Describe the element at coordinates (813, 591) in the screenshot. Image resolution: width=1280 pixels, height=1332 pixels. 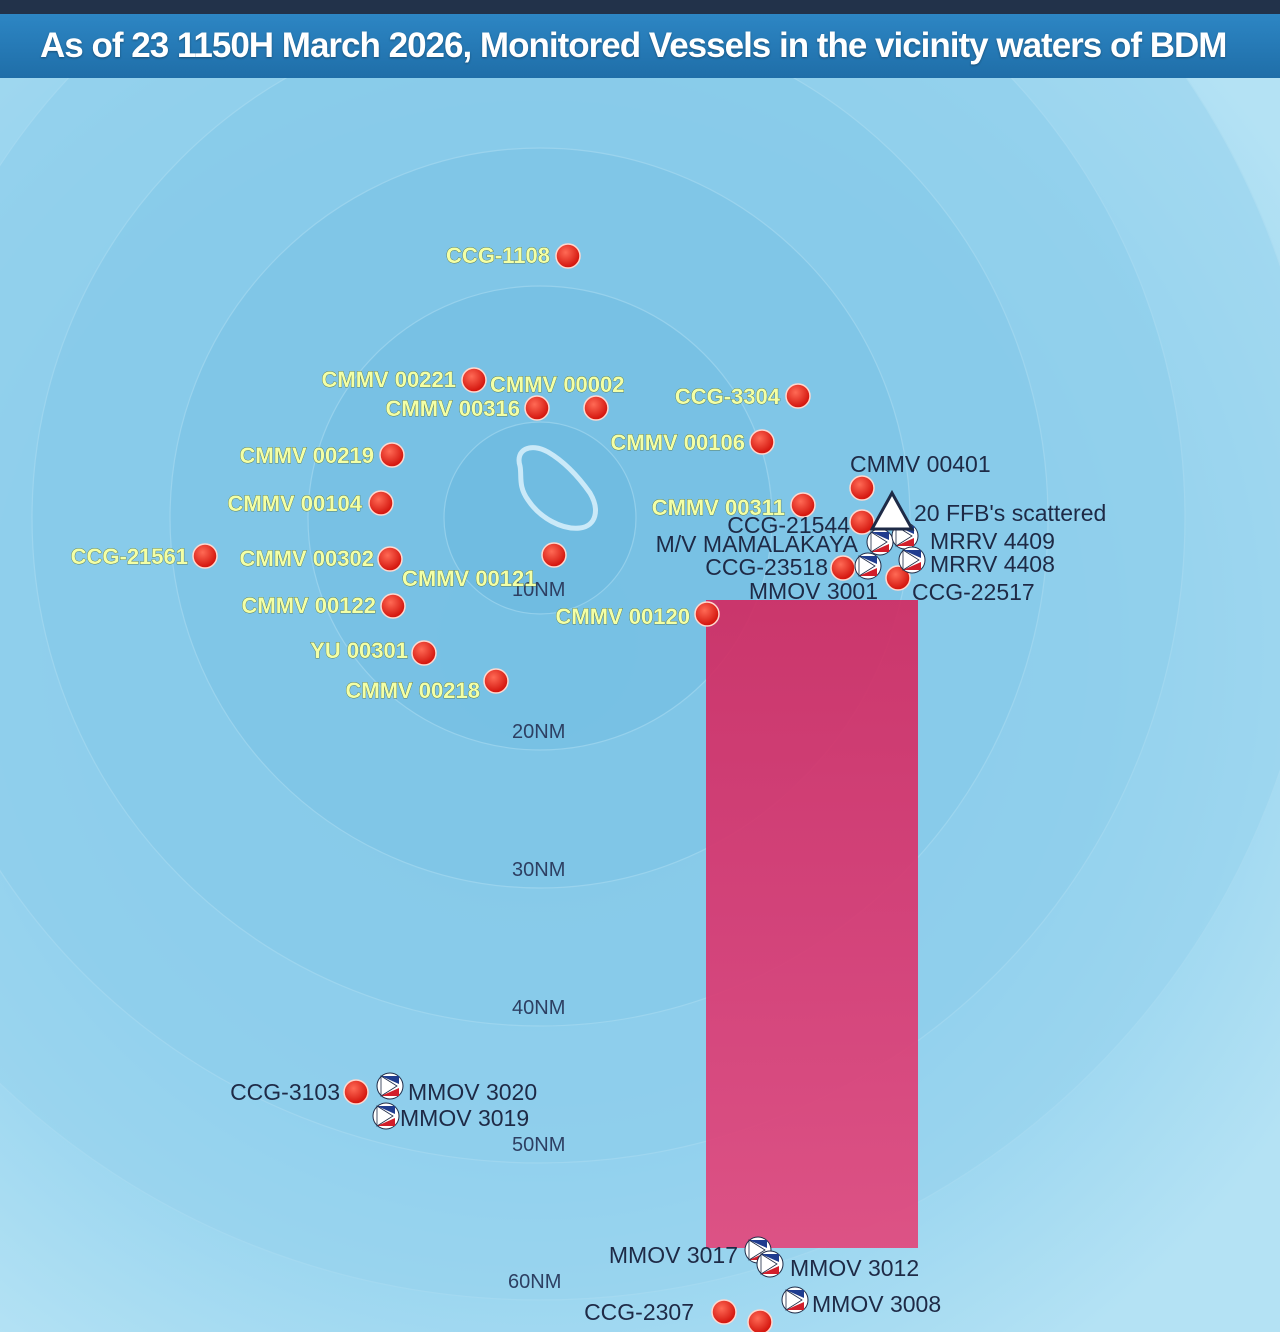
I see `vessel-label: MMOV 3001` at that location.